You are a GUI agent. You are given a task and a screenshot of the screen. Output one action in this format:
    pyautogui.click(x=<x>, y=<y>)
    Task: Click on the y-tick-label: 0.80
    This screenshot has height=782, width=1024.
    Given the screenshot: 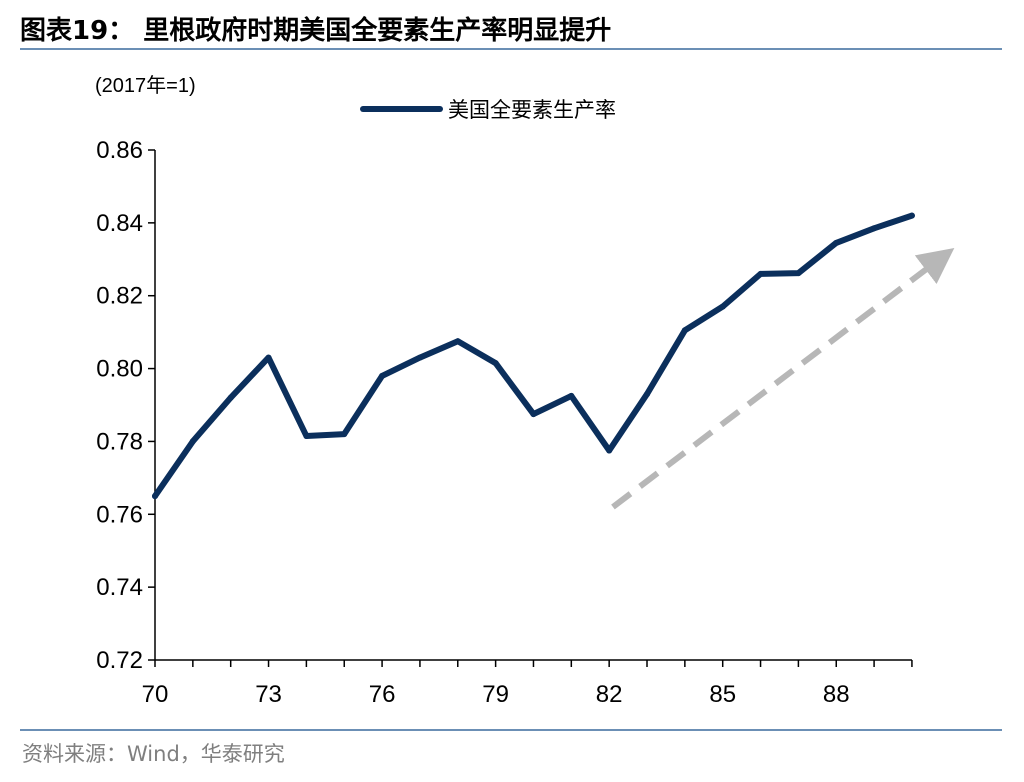 What is the action you would take?
    pyautogui.click(x=119, y=369)
    